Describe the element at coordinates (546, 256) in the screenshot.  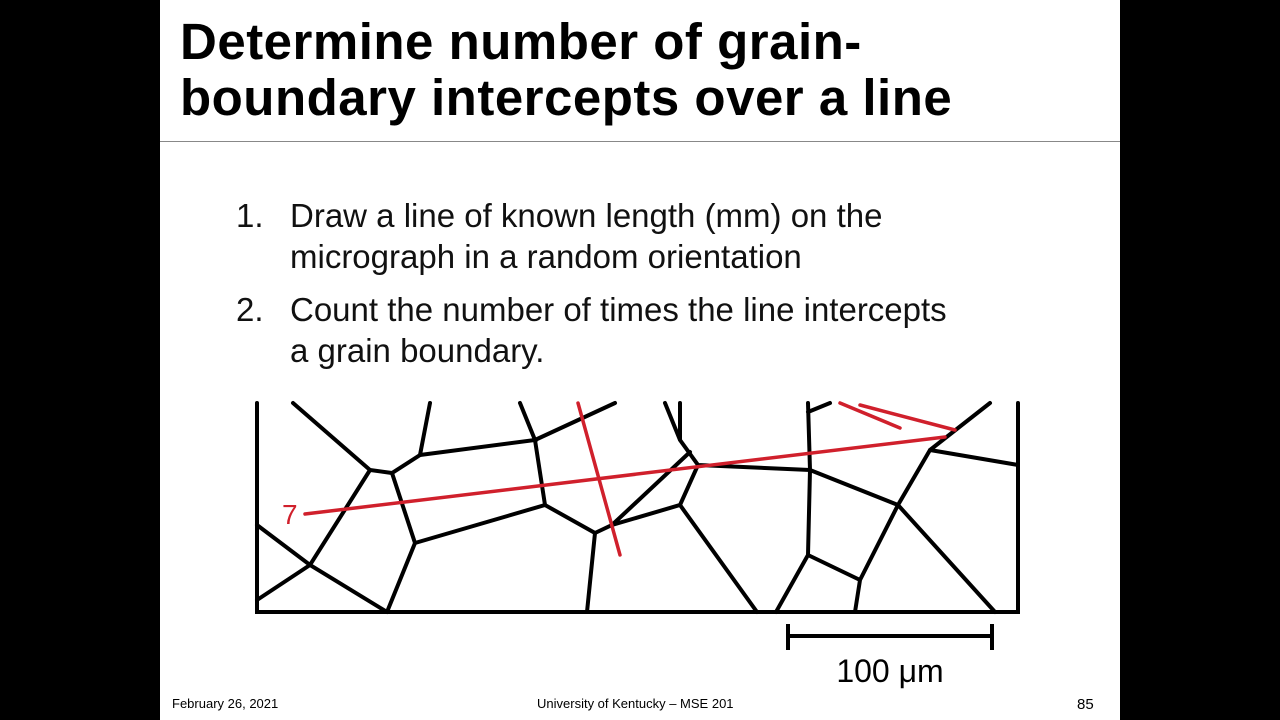
I see `text-line: micrograph in a random orientation` at that location.